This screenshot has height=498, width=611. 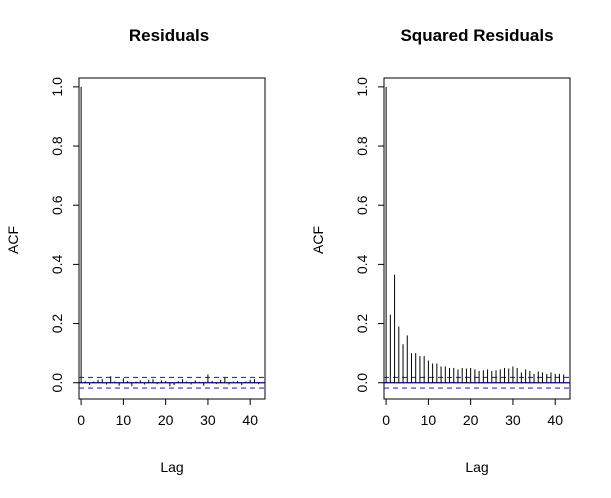 I want to click on residuals-y-axis-label: ACF, so click(x=13, y=240).